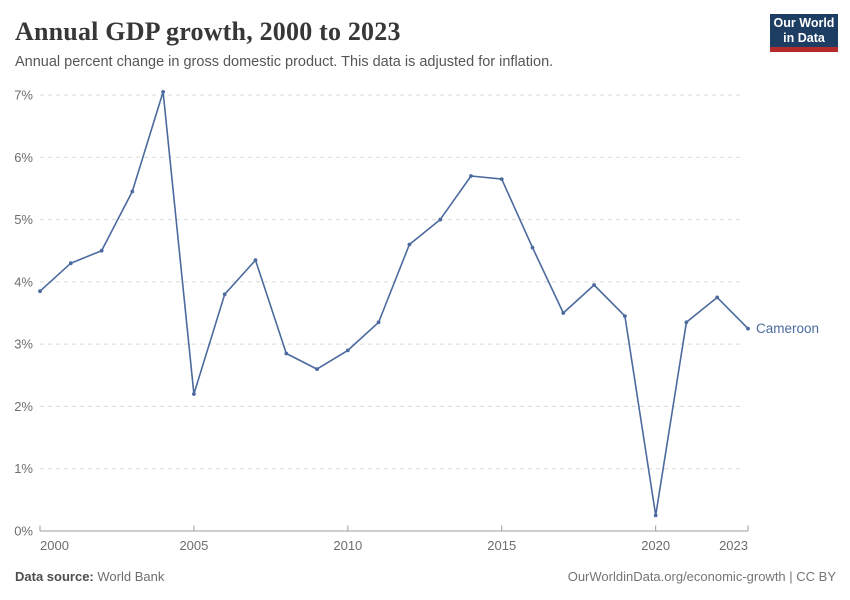 The image size is (850, 600). I want to click on data-point-cameroon-2000, so click(40, 291).